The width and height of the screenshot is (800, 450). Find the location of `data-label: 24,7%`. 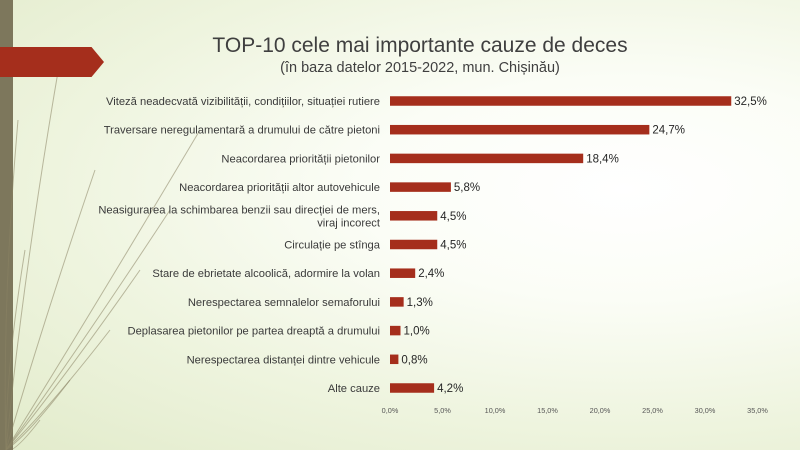

data-label: 24,7% is located at coordinates (668, 131).